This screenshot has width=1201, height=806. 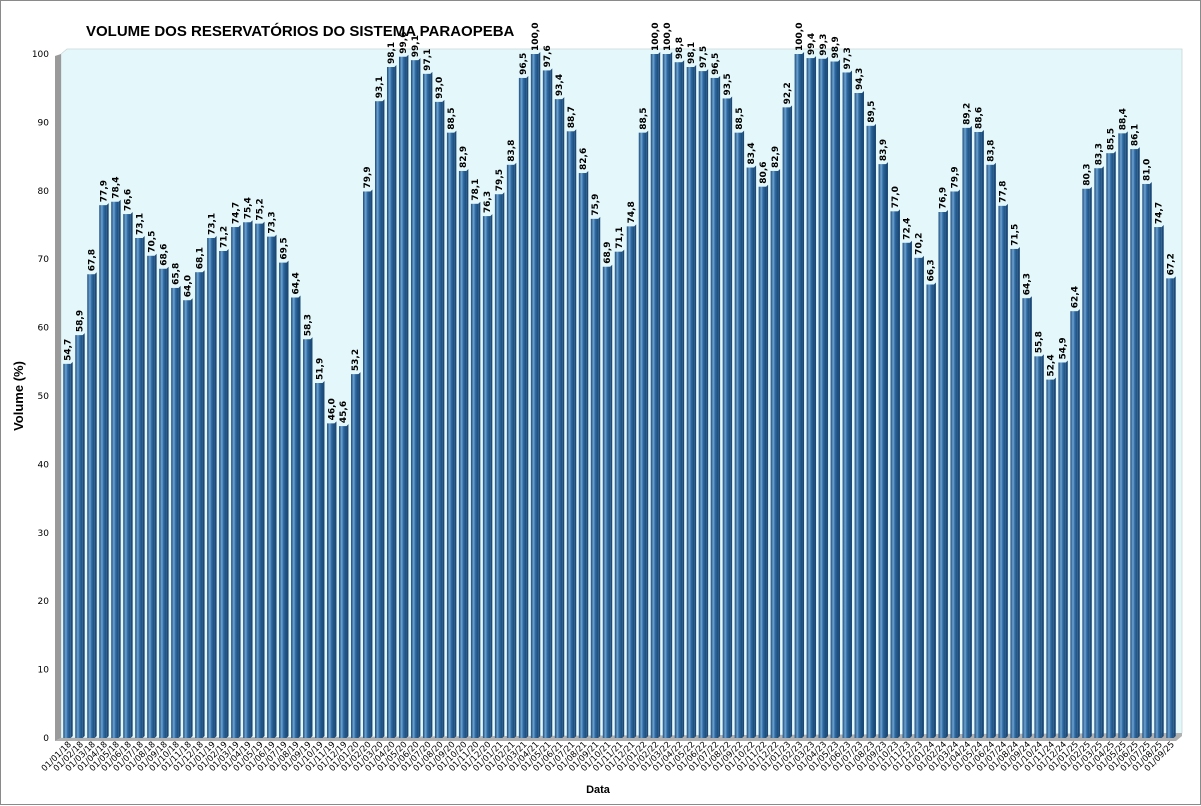 What do you see at coordinates (44, 534) in the screenshot?
I see `y-tick-label: 30` at bounding box center [44, 534].